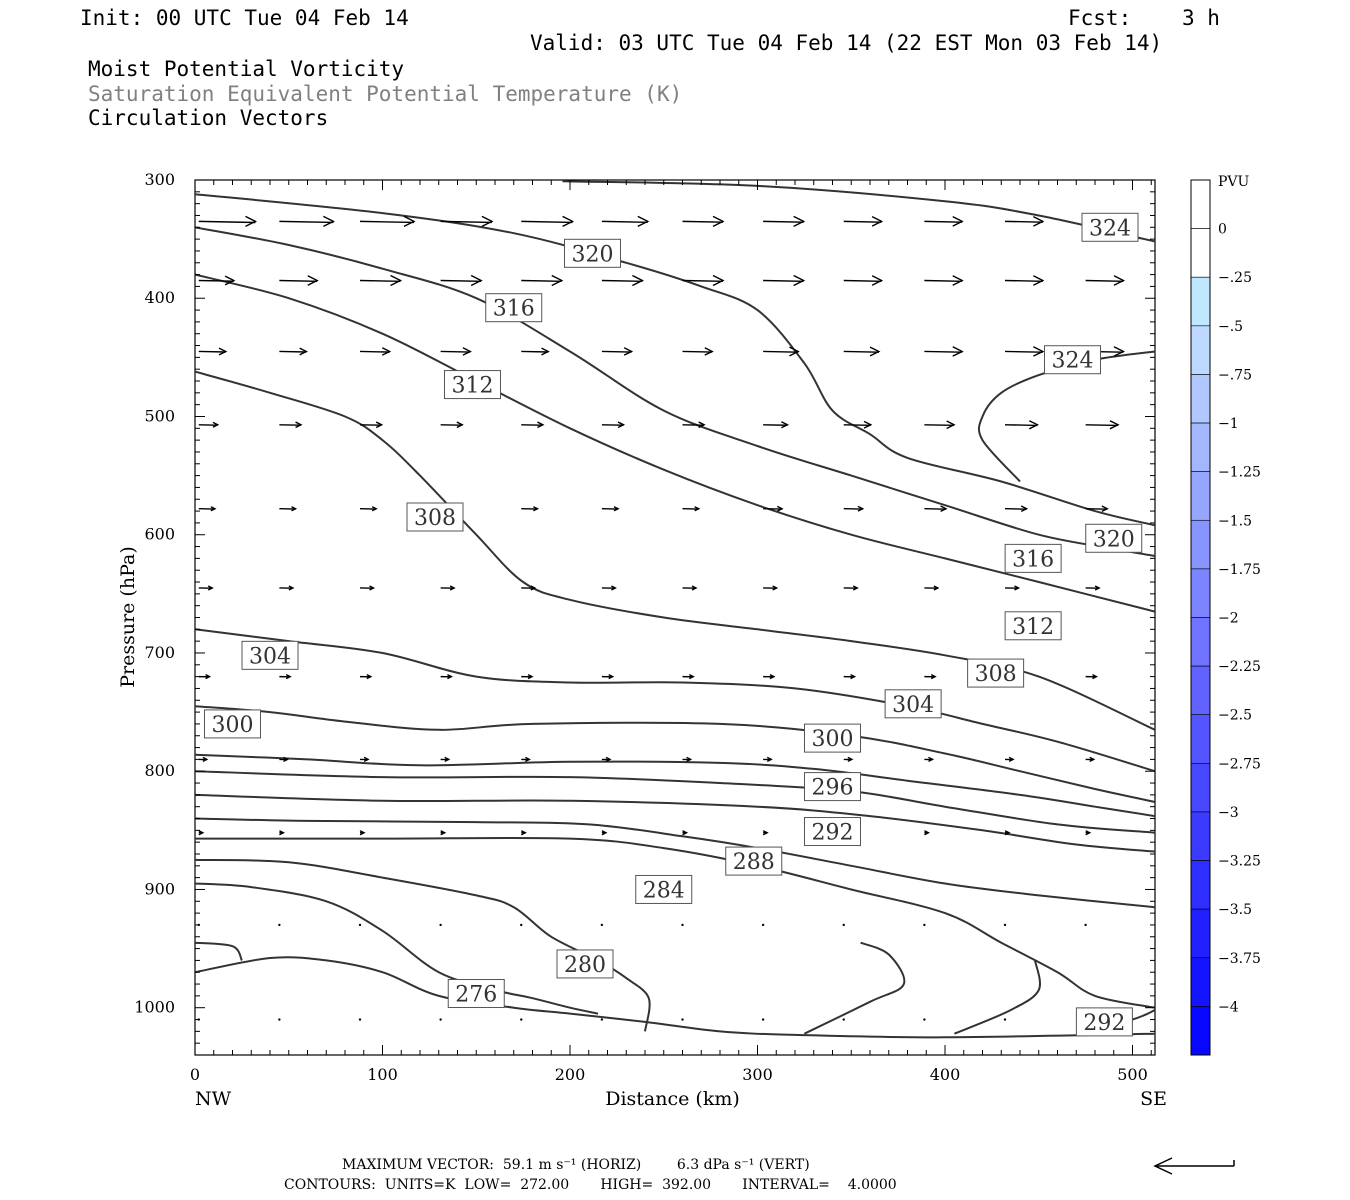 This screenshot has width=1350, height=1200. I want to click on colorbar-label: −1, so click(1228, 424).